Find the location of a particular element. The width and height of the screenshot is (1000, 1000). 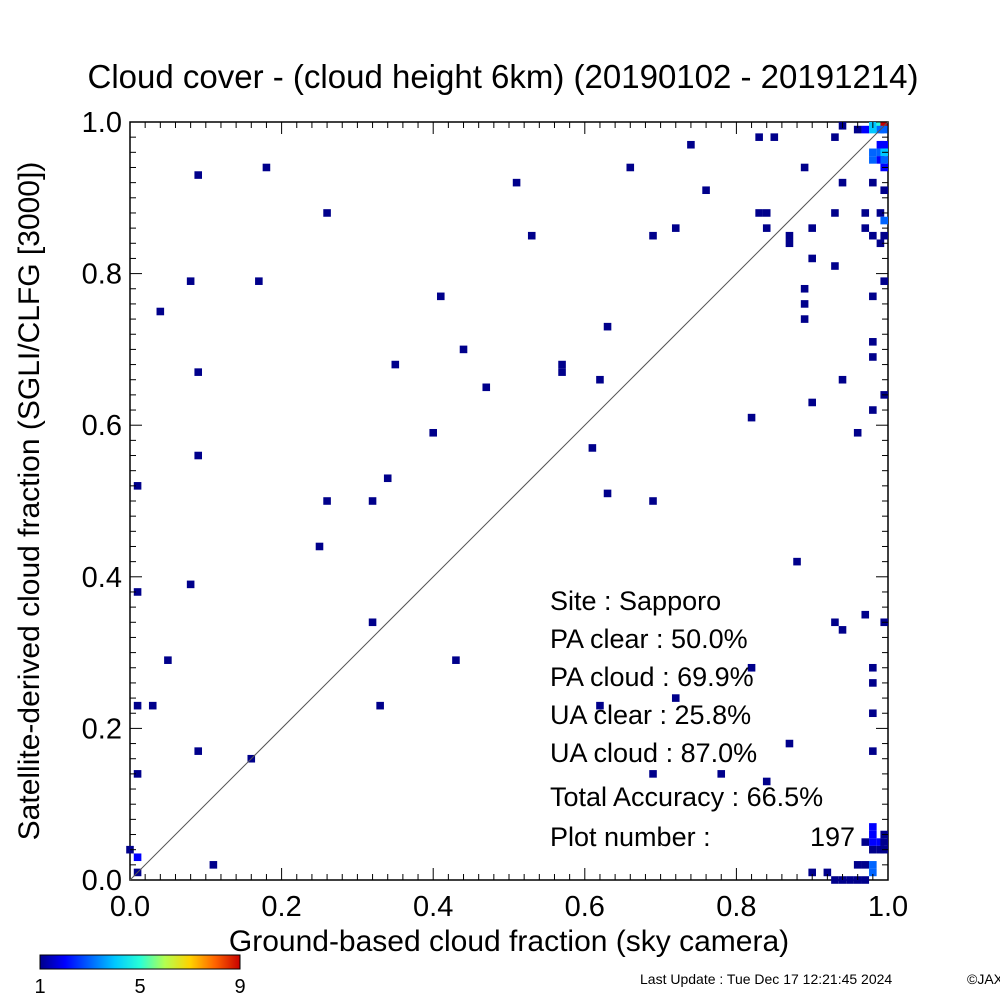

total-accuracy-text: Total Accuracy : 66.5% is located at coordinates (686, 797).